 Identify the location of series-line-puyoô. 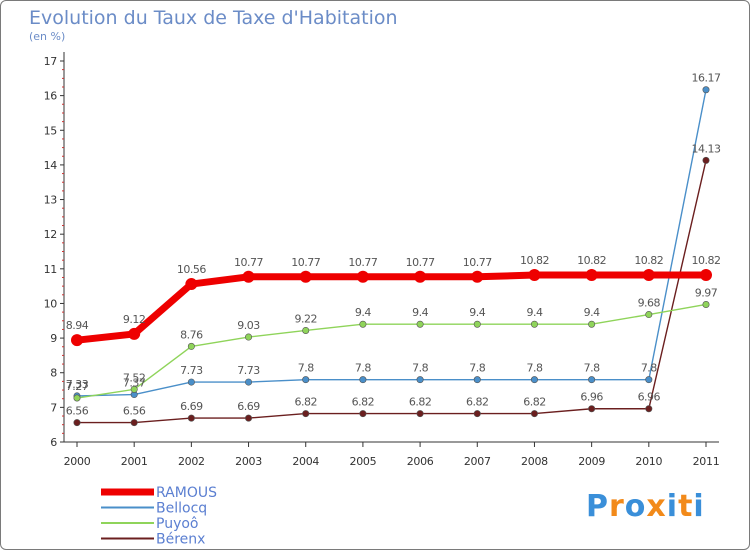
(391, 351).